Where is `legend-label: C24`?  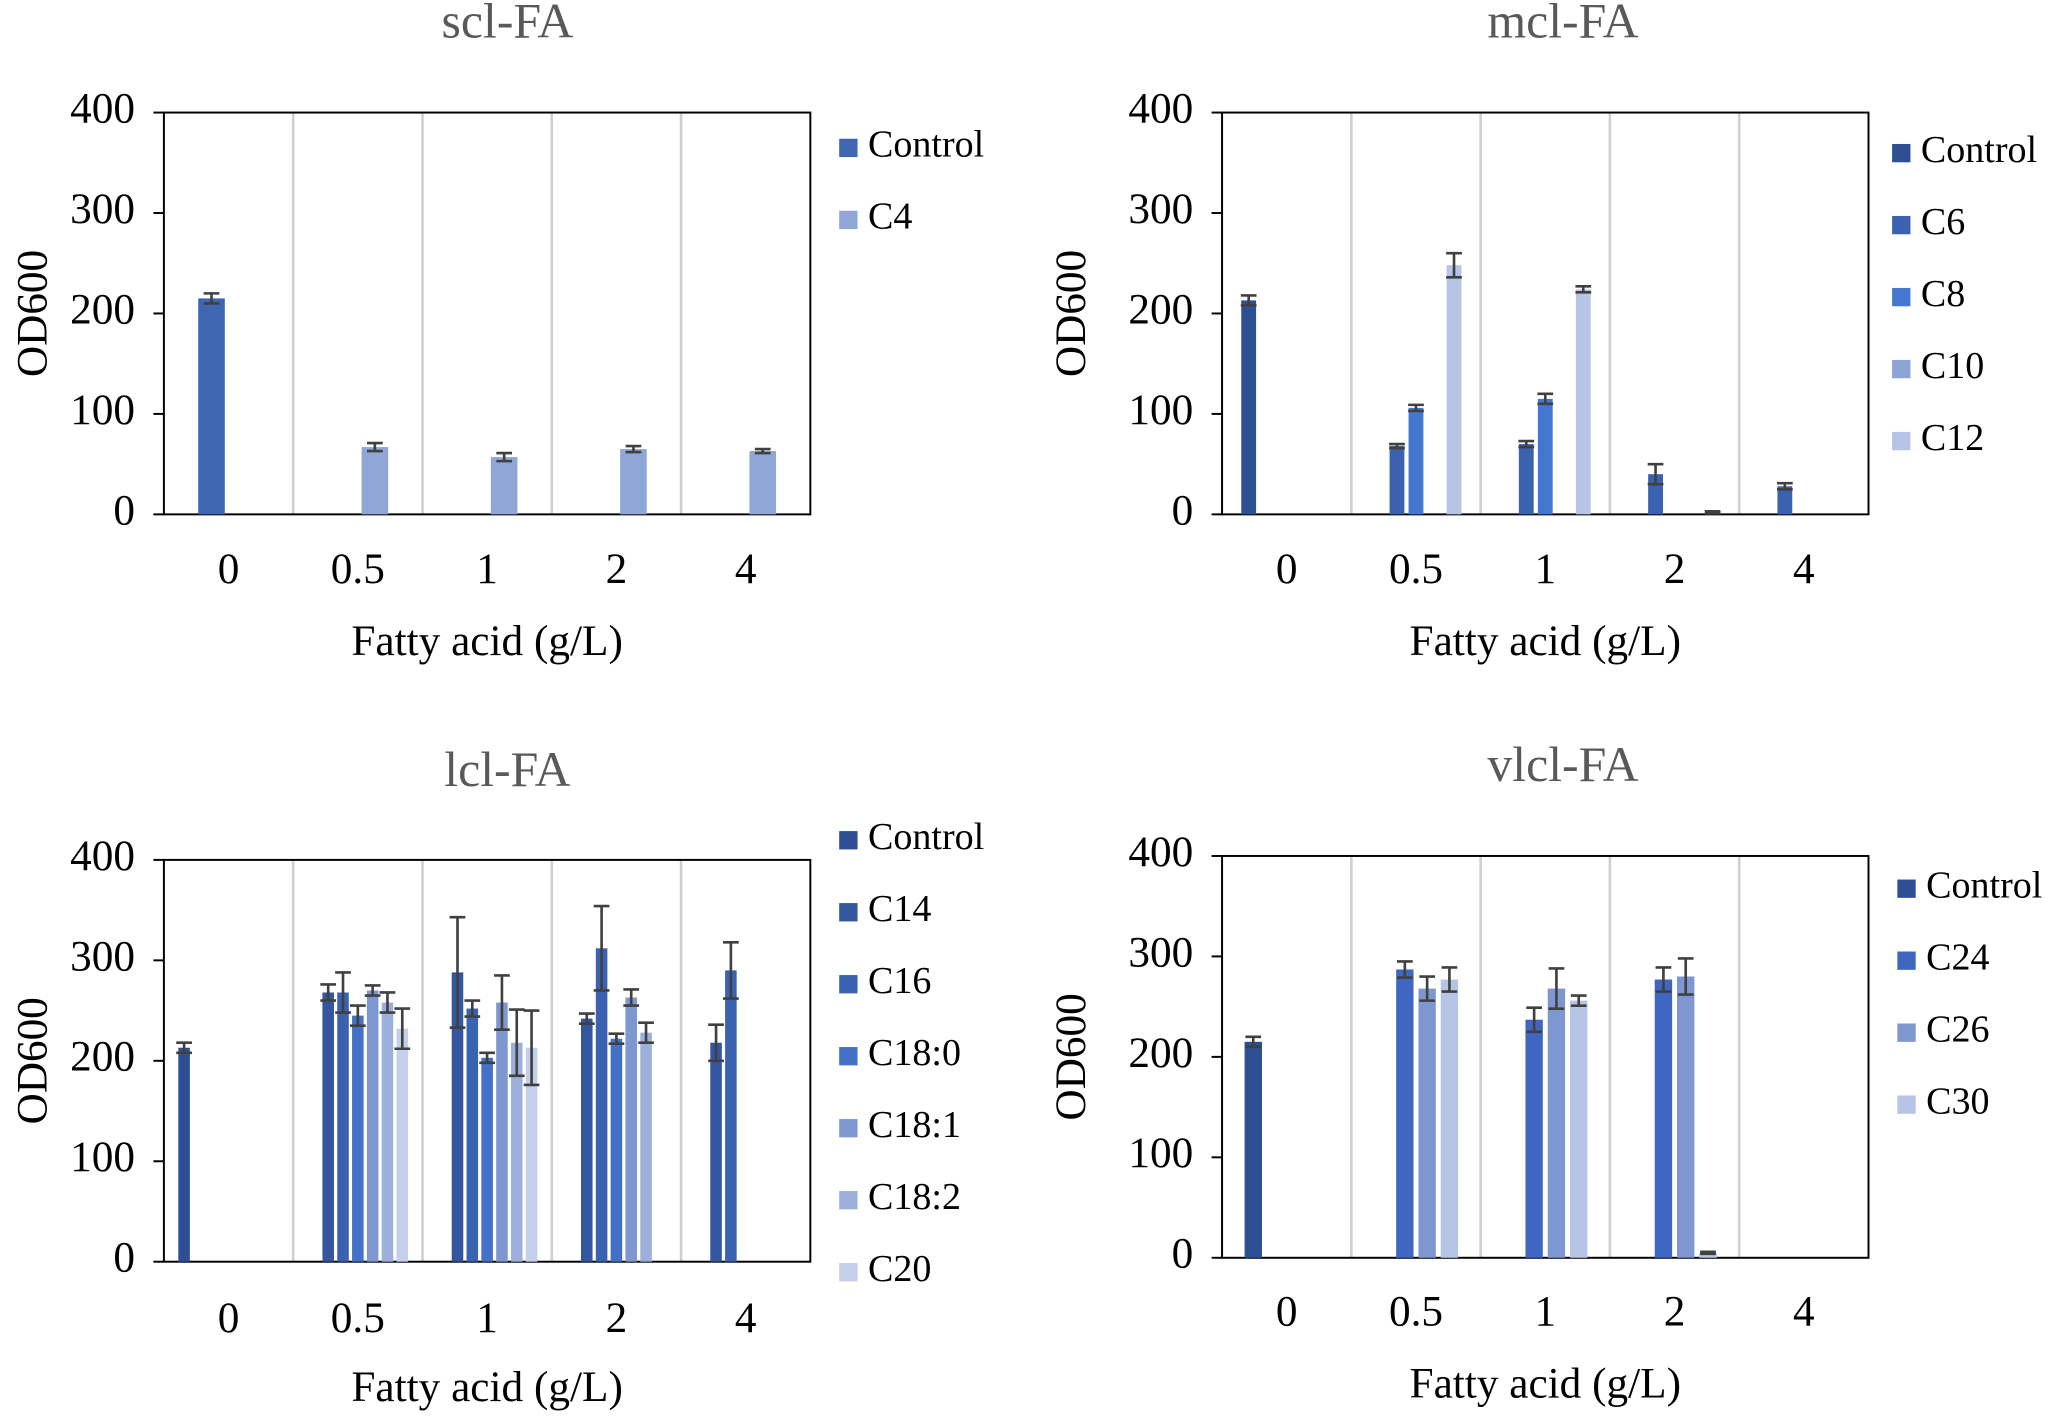
legend-label: C24 is located at coordinates (1957, 957).